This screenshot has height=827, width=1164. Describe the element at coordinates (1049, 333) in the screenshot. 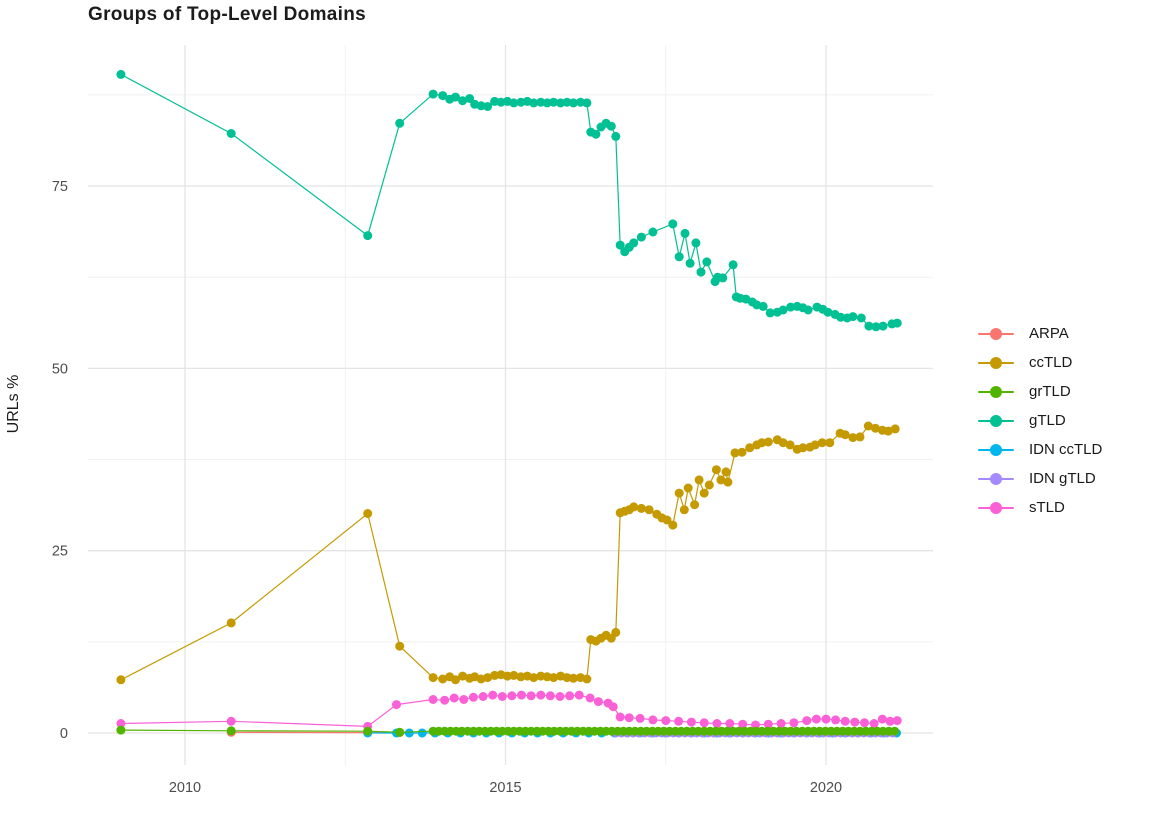

I see `legend-label: ARPA` at that location.